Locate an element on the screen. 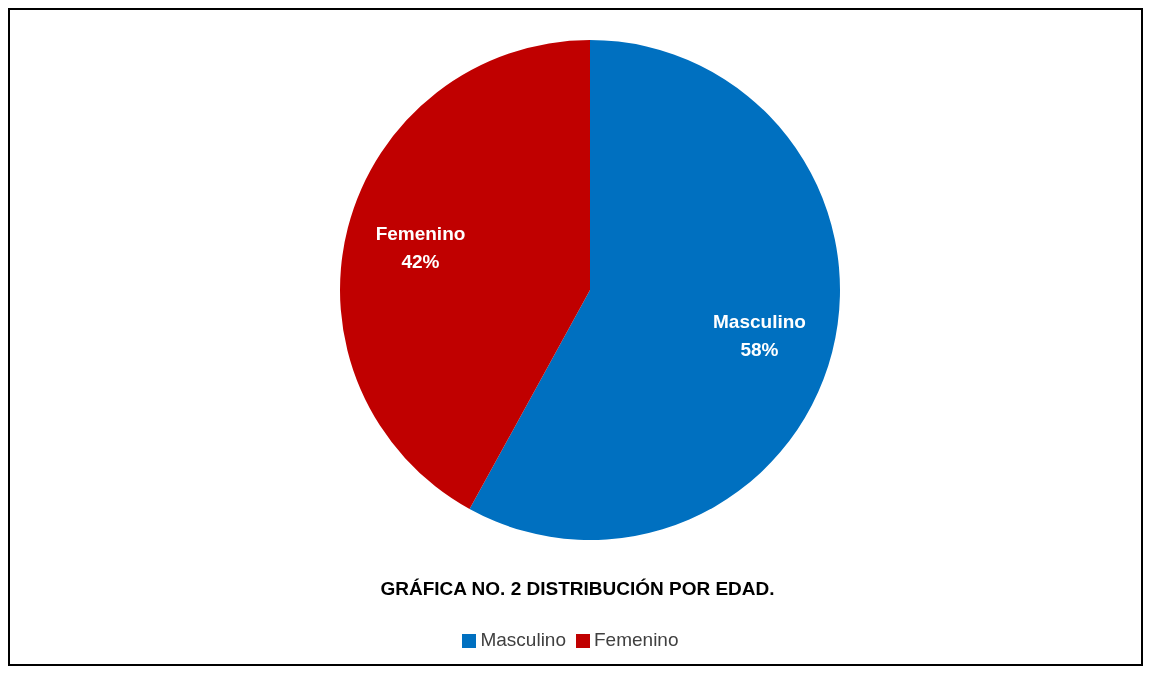 Image resolution: width=1151 pixels, height=674 pixels. data-label: 58% is located at coordinates (759, 349).